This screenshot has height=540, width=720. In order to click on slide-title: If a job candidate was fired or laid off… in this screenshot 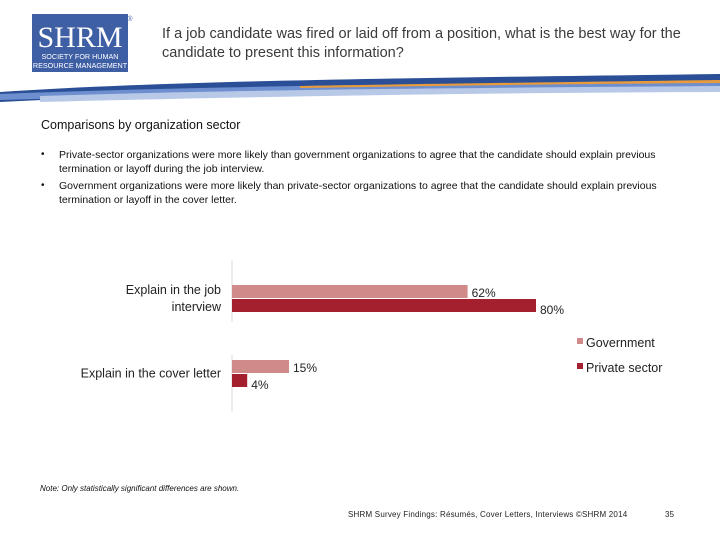, I will do `click(421, 43)`.